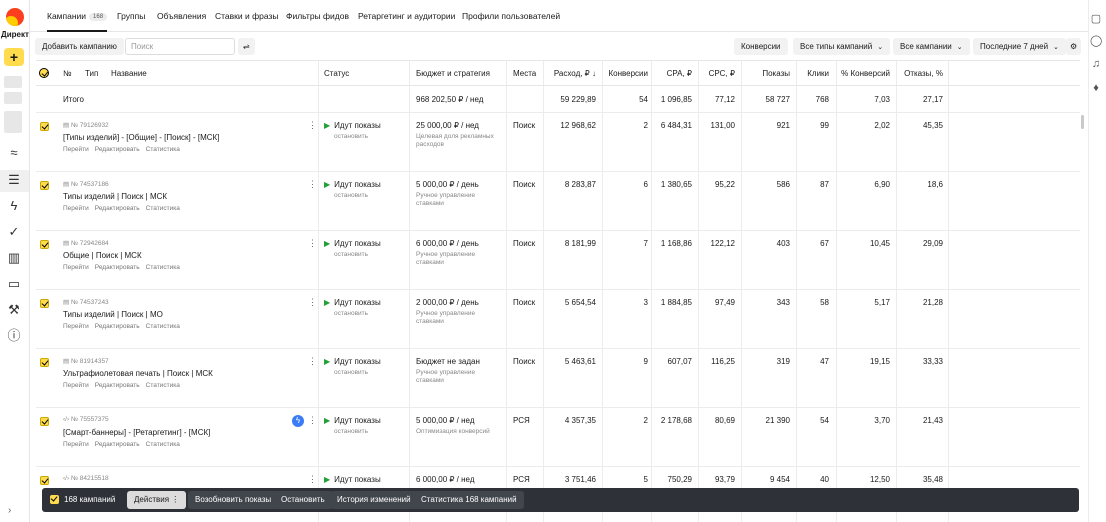  Describe the element at coordinates (14, 309) in the screenshot. I see `wrench-icon: ⚒` at that location.